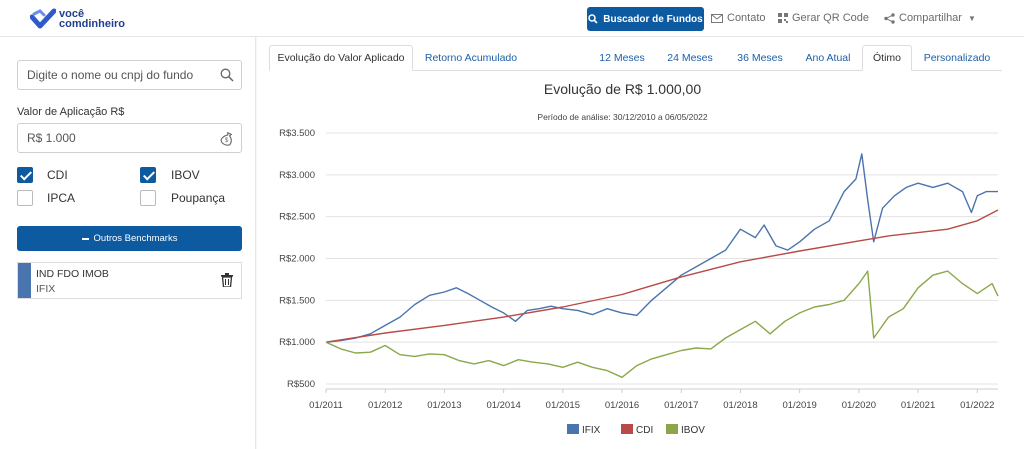 This screenshot has height=449, width=1024. Describe the element at coordinates (297, 300) in the screenshot. I see `y-tick-label: R$1.500` at that location.